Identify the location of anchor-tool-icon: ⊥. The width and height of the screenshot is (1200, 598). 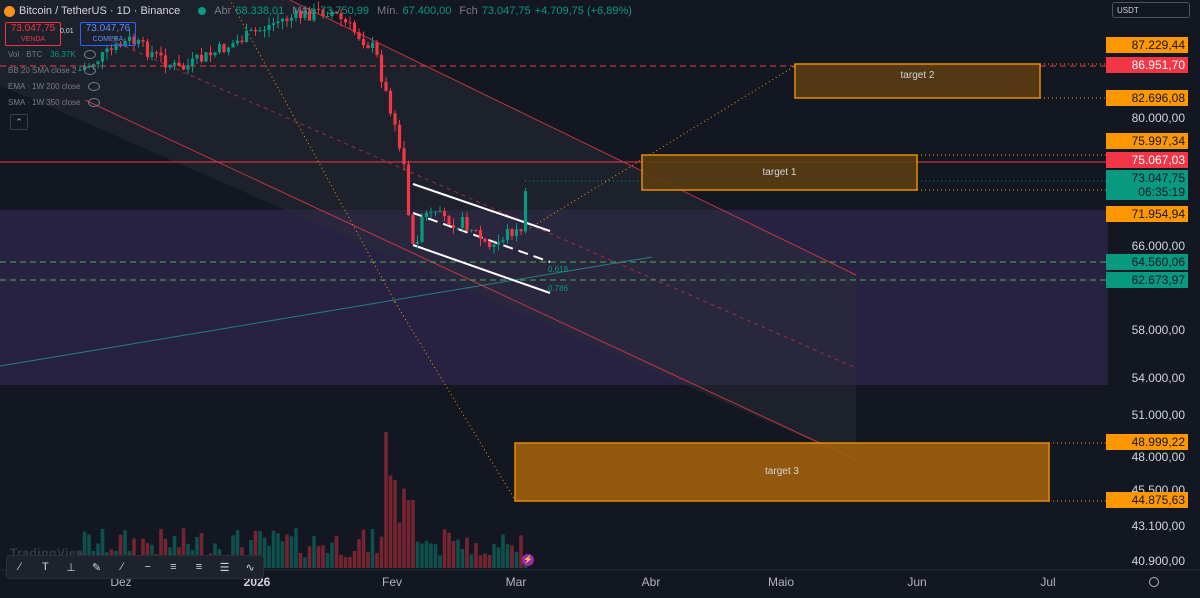
(71, 567).